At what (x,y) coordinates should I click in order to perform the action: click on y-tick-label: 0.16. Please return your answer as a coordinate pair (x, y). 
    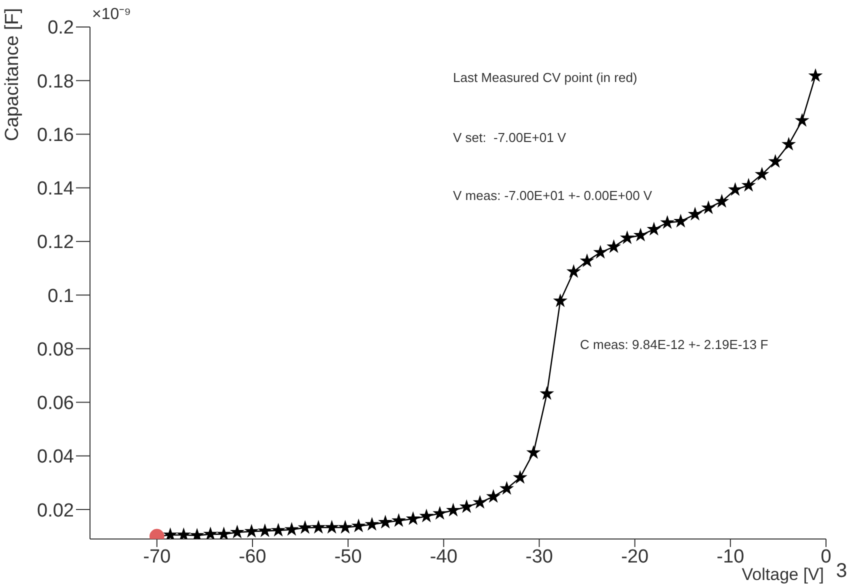
    Looking at the image, I should click on (55, 135).